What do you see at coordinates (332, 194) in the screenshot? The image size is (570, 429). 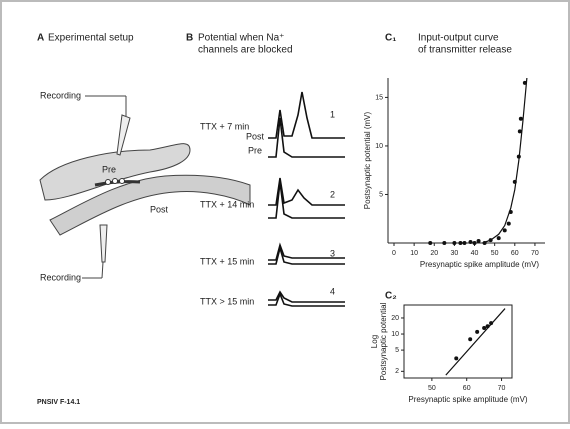 I see `trace-number: 2` at bounding box center [332, 194].